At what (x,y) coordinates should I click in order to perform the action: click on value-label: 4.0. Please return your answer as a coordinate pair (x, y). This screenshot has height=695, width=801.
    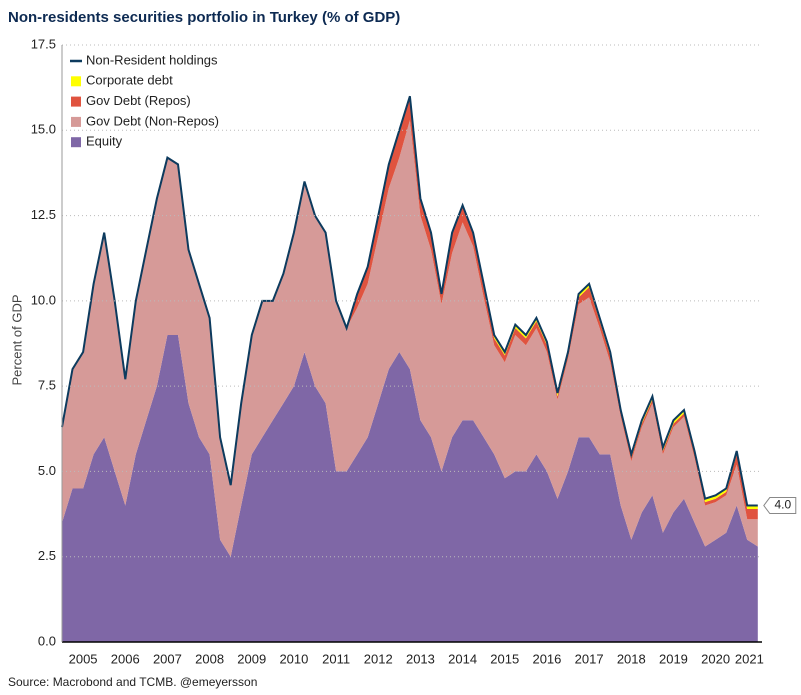
    Looking at the image, I should click on (782, 505).